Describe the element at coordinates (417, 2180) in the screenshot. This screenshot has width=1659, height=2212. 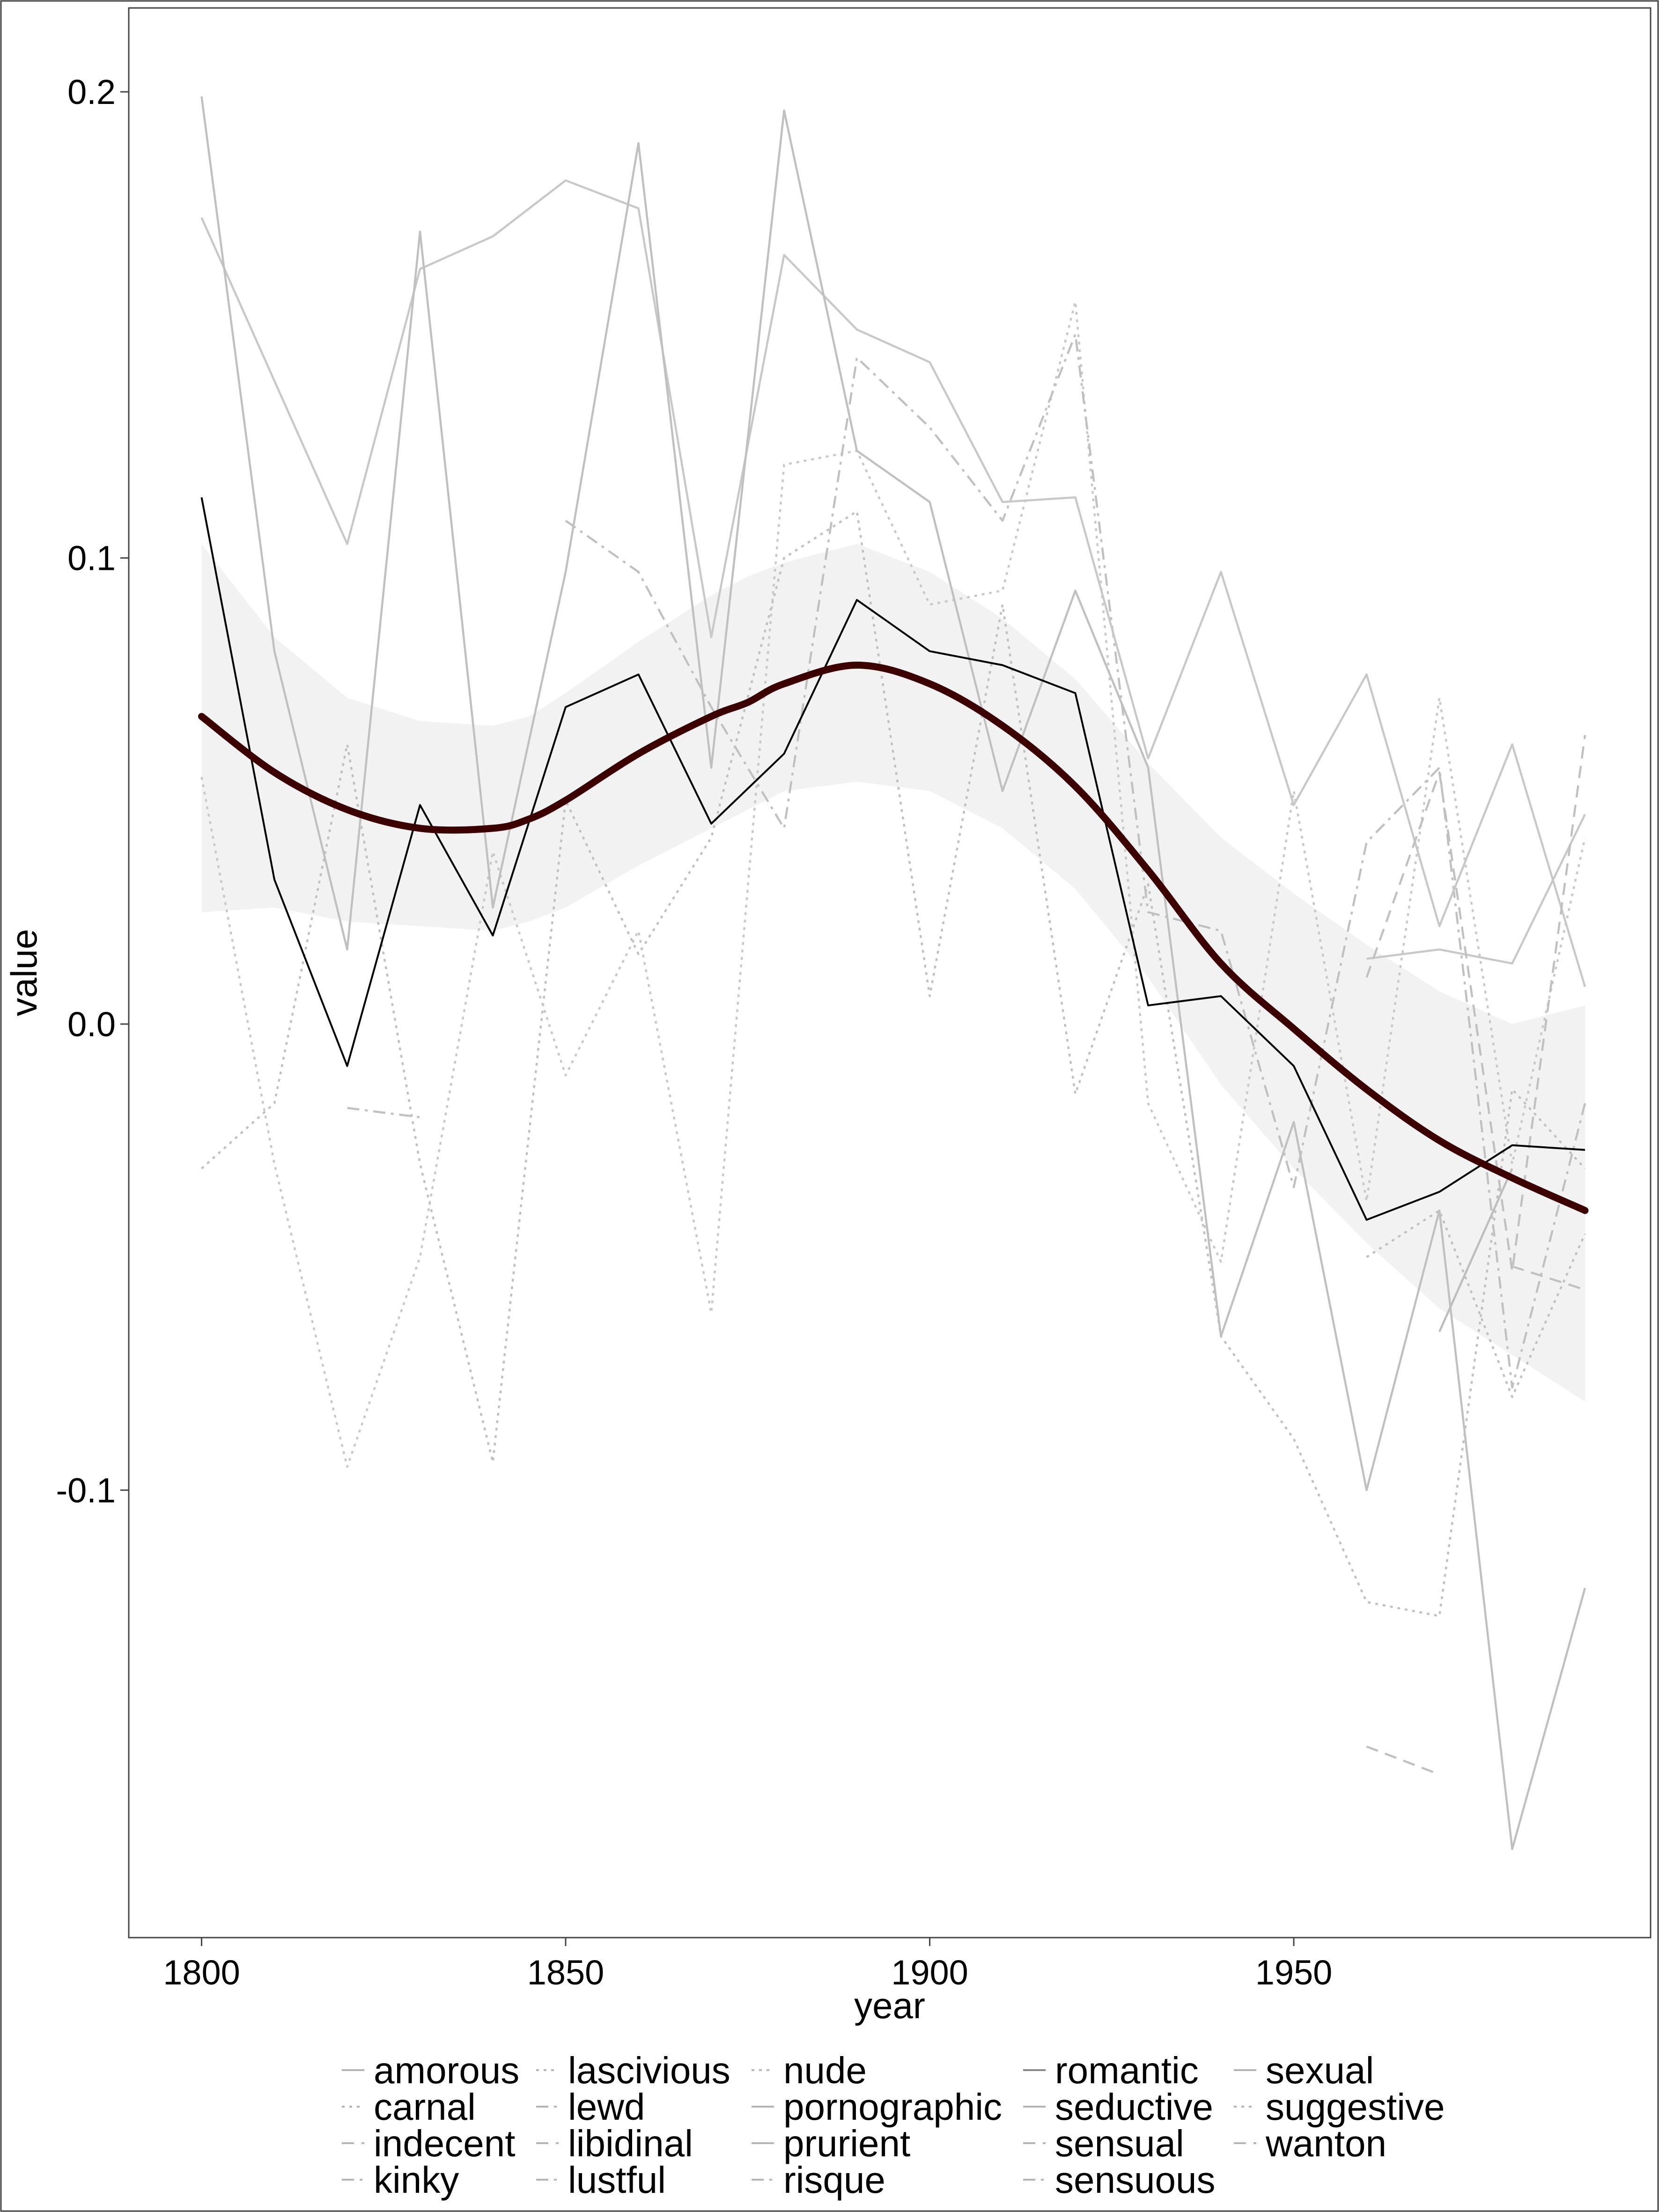
I see `legend-label-kinky: kinky` at that location.